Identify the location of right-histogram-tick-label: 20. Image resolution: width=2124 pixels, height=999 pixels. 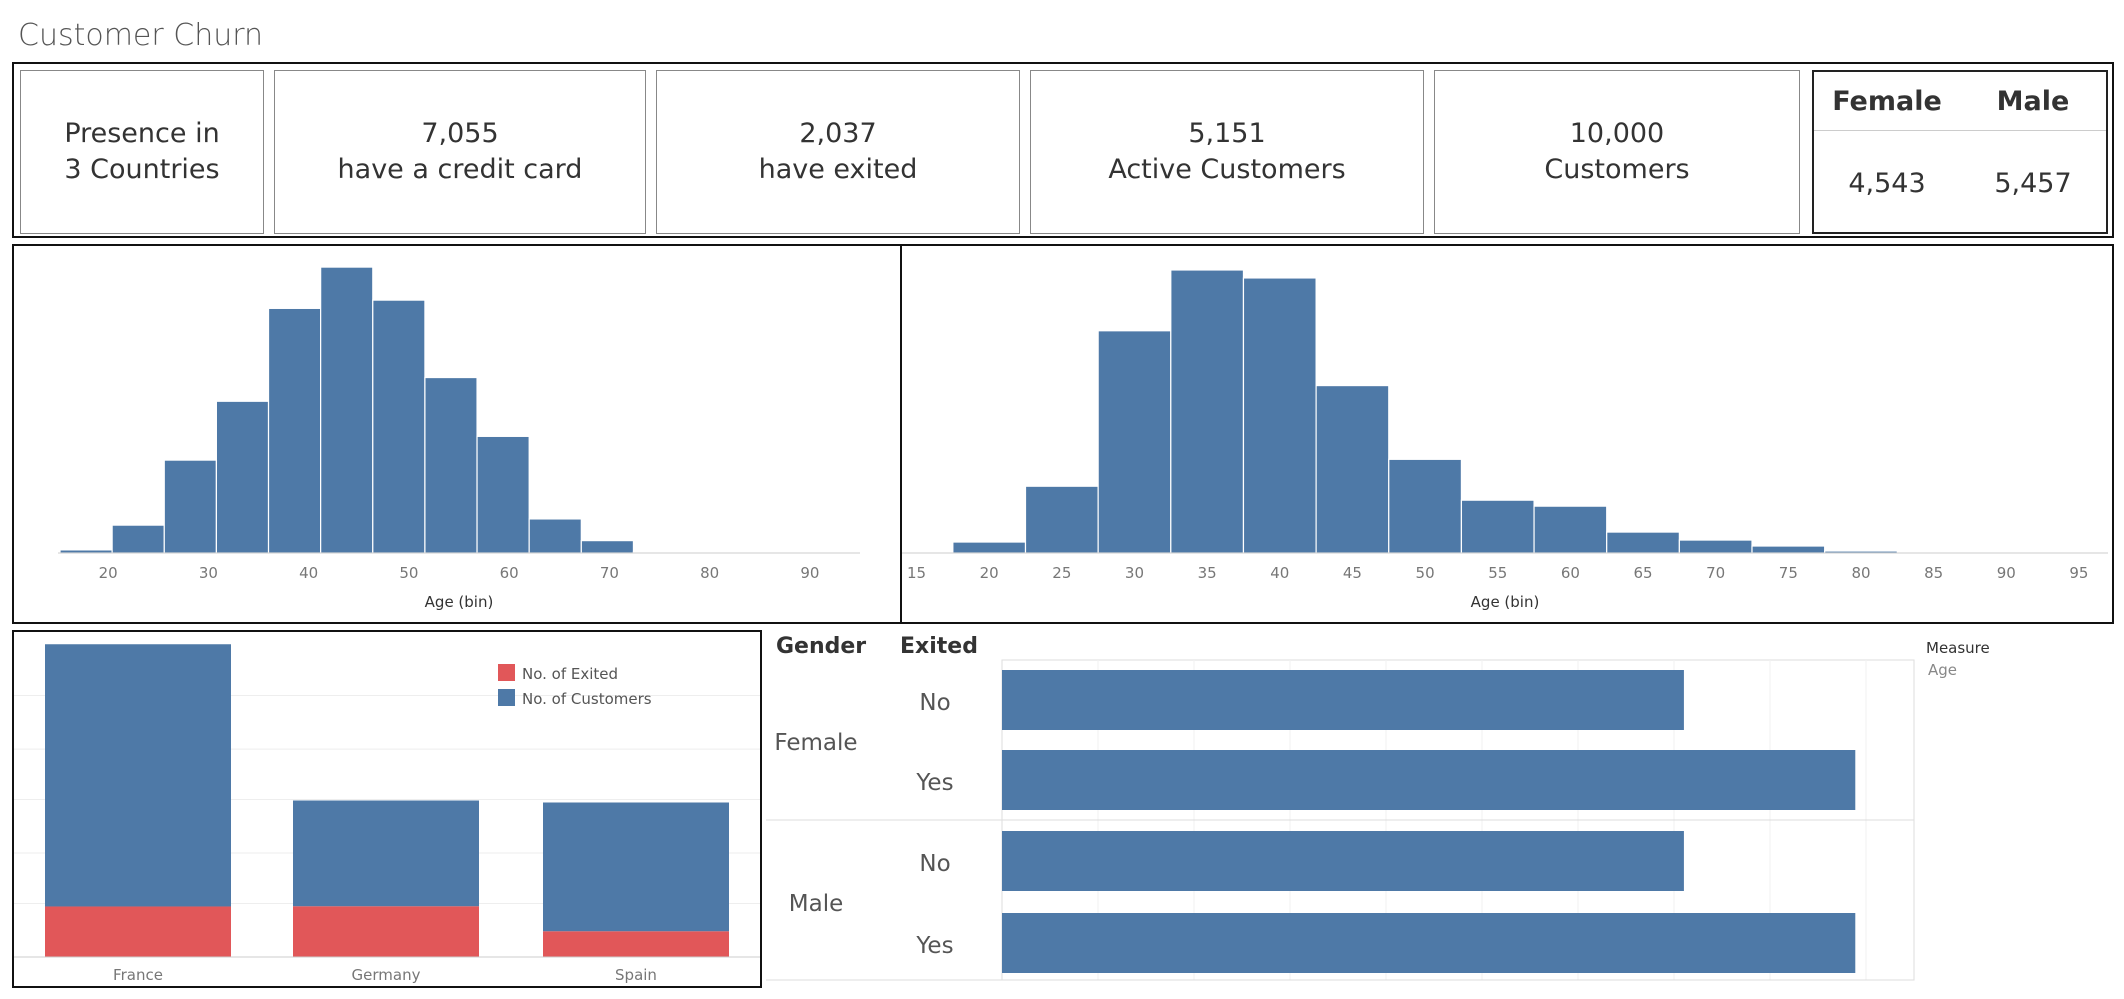
(989, 573).